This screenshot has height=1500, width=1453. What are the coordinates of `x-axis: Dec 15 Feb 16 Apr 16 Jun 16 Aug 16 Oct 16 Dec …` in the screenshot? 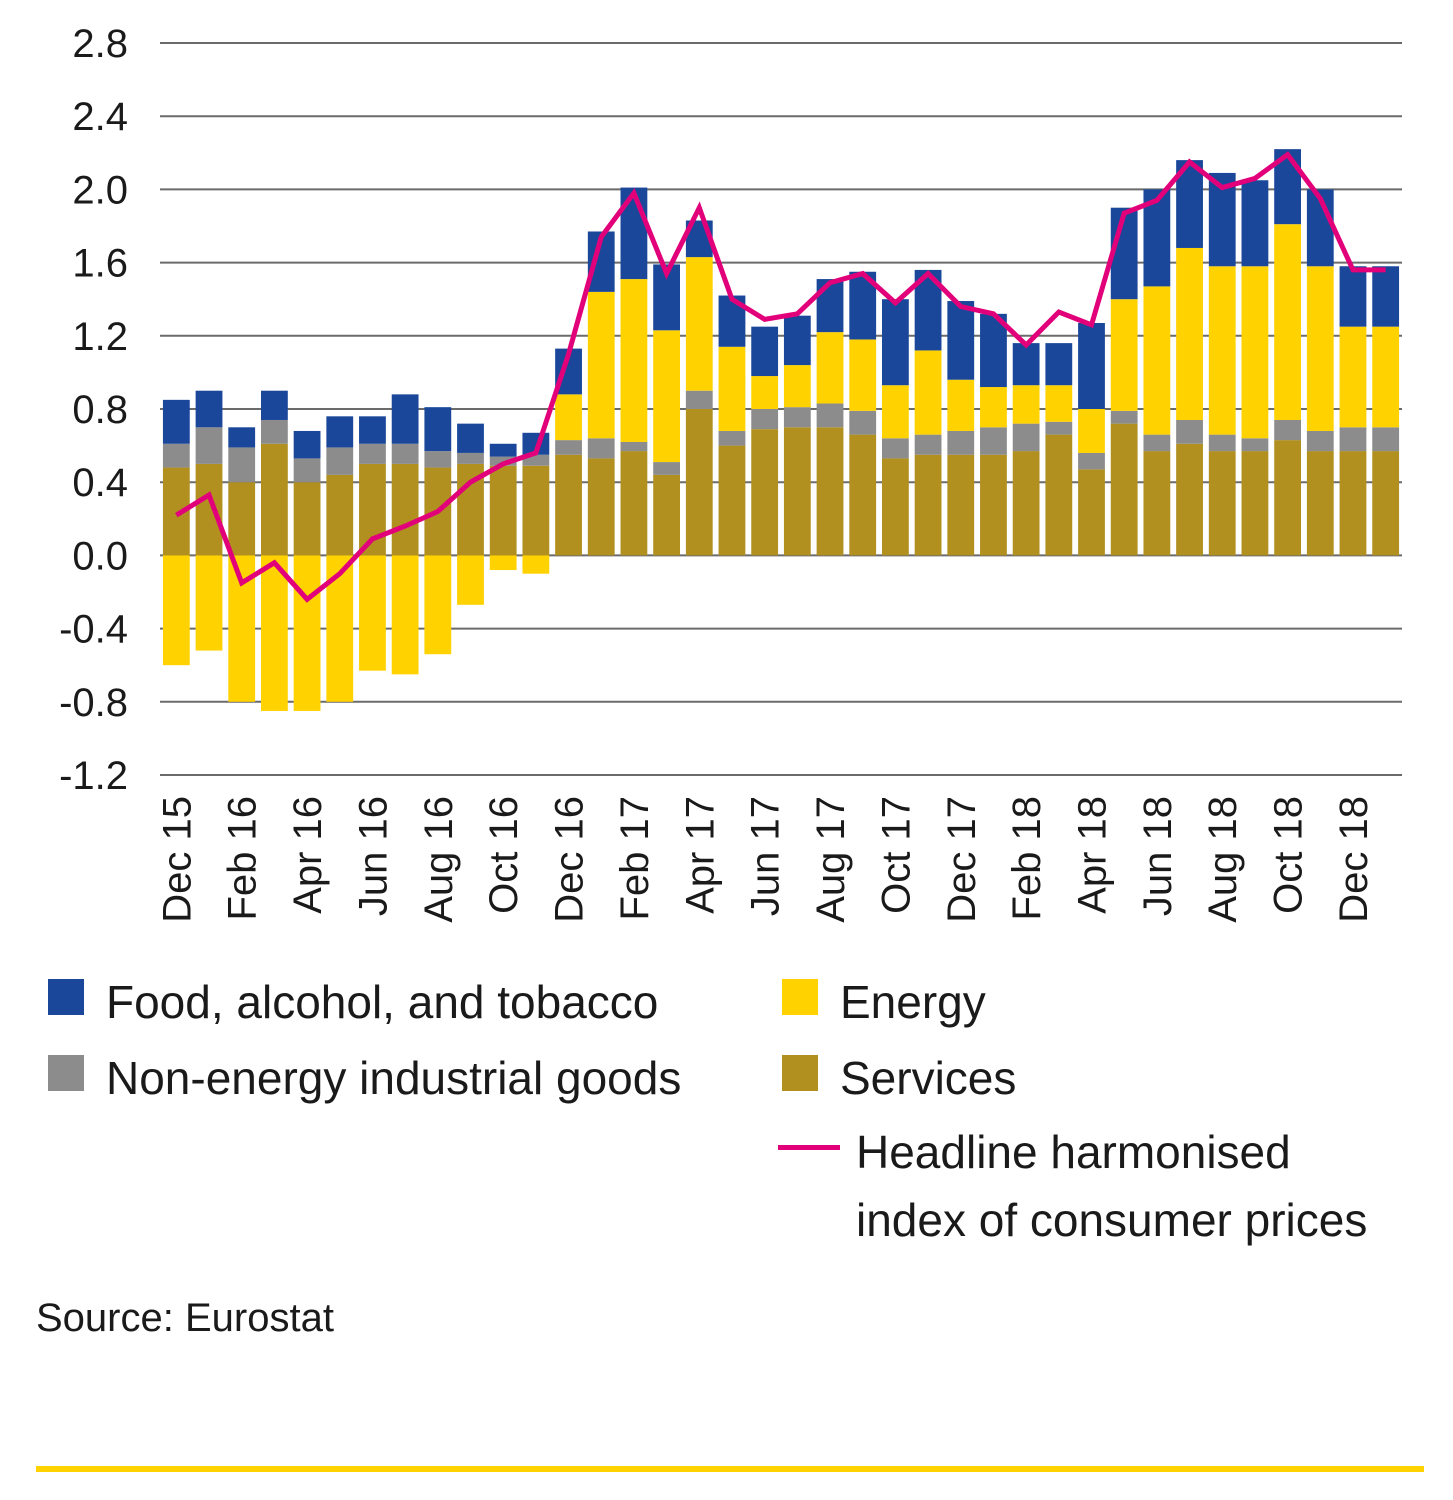 It's located at (765, 859).